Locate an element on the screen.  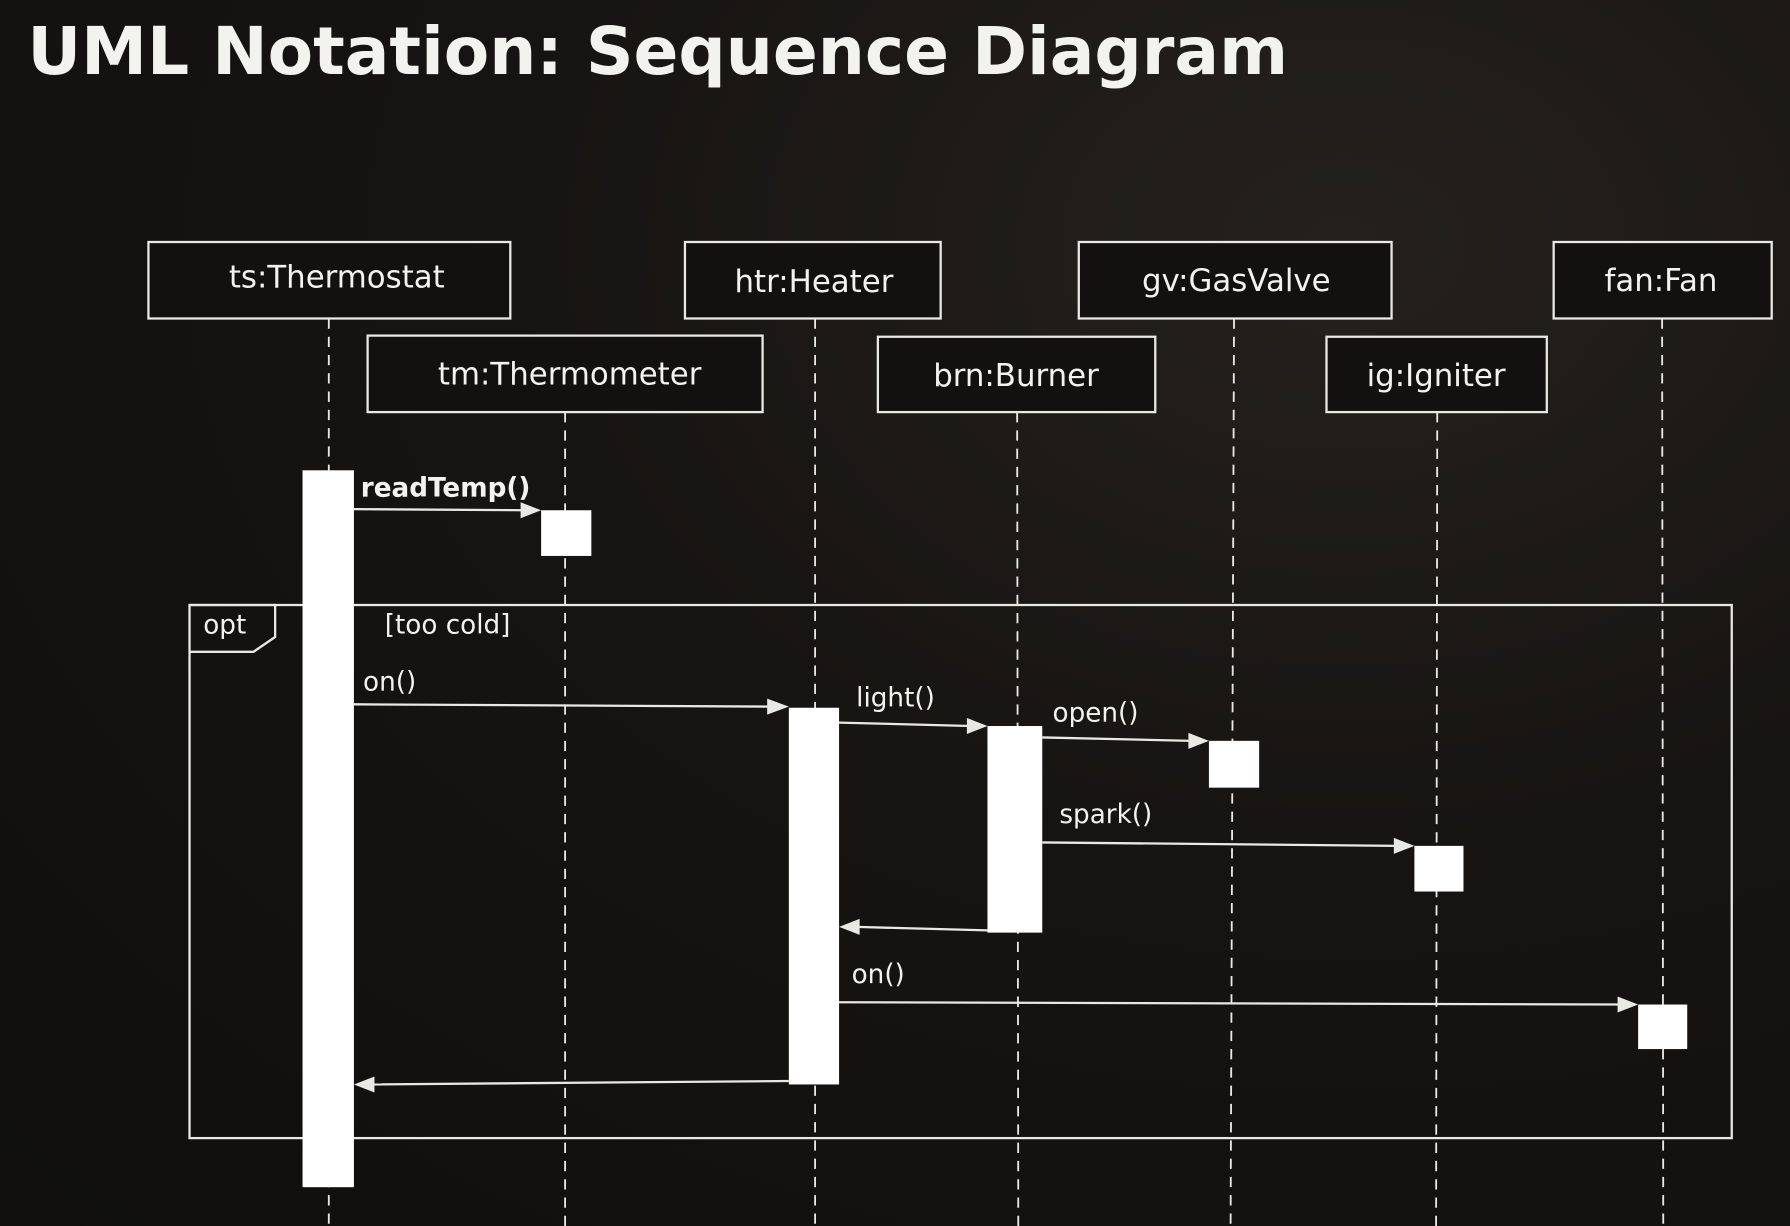
activation-gv is located at coordinates (1234, 764).